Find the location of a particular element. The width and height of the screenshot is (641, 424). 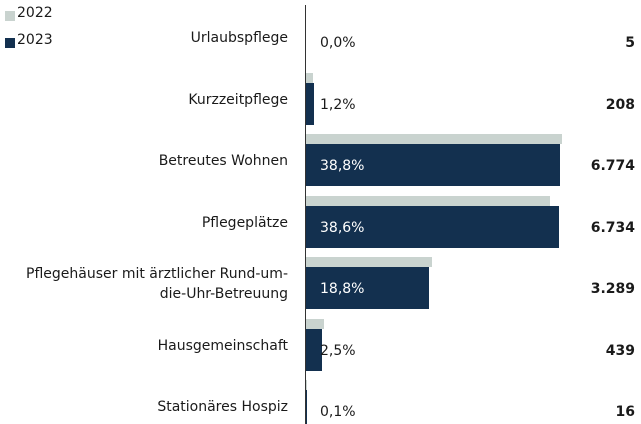

count-label: 6.774 is located at coordinates (612, 166).